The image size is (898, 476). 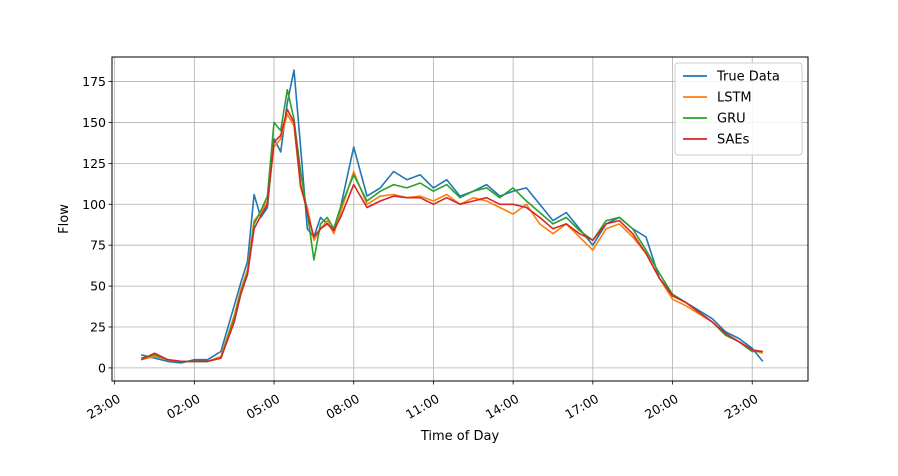 What do you see at coordinates (733, 140) in the screenshot?
I see `legend-label: SAEs` at bounding box center [733, 140].